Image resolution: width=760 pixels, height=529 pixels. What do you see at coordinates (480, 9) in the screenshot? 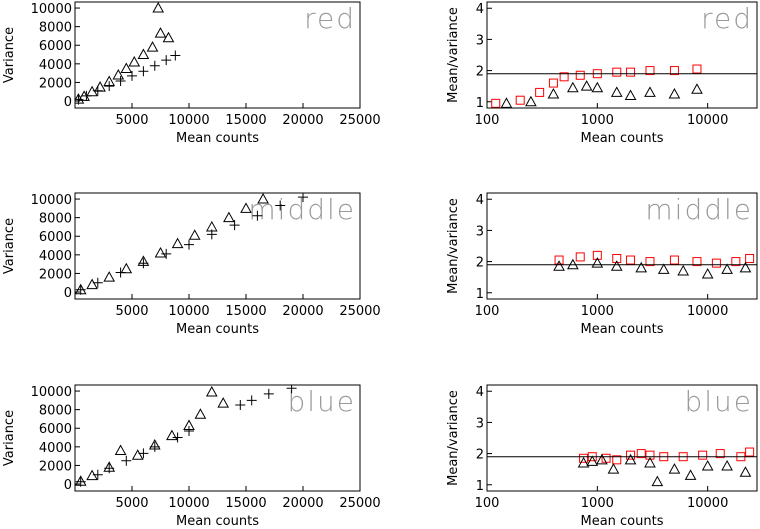
I see `y-tick-label: 4` at bounding box center [480, 9].